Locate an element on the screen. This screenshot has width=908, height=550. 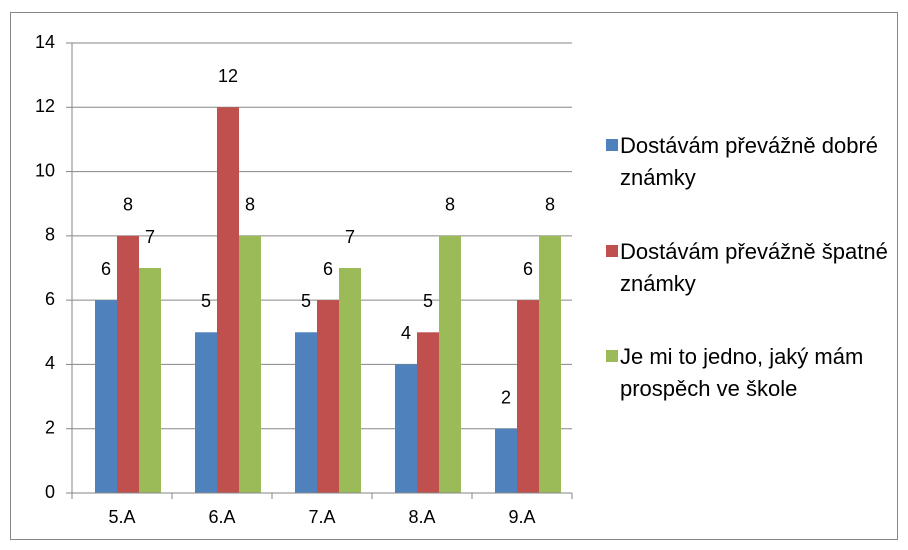
y-tick-label: 0 is located at coordinates (50, 492).